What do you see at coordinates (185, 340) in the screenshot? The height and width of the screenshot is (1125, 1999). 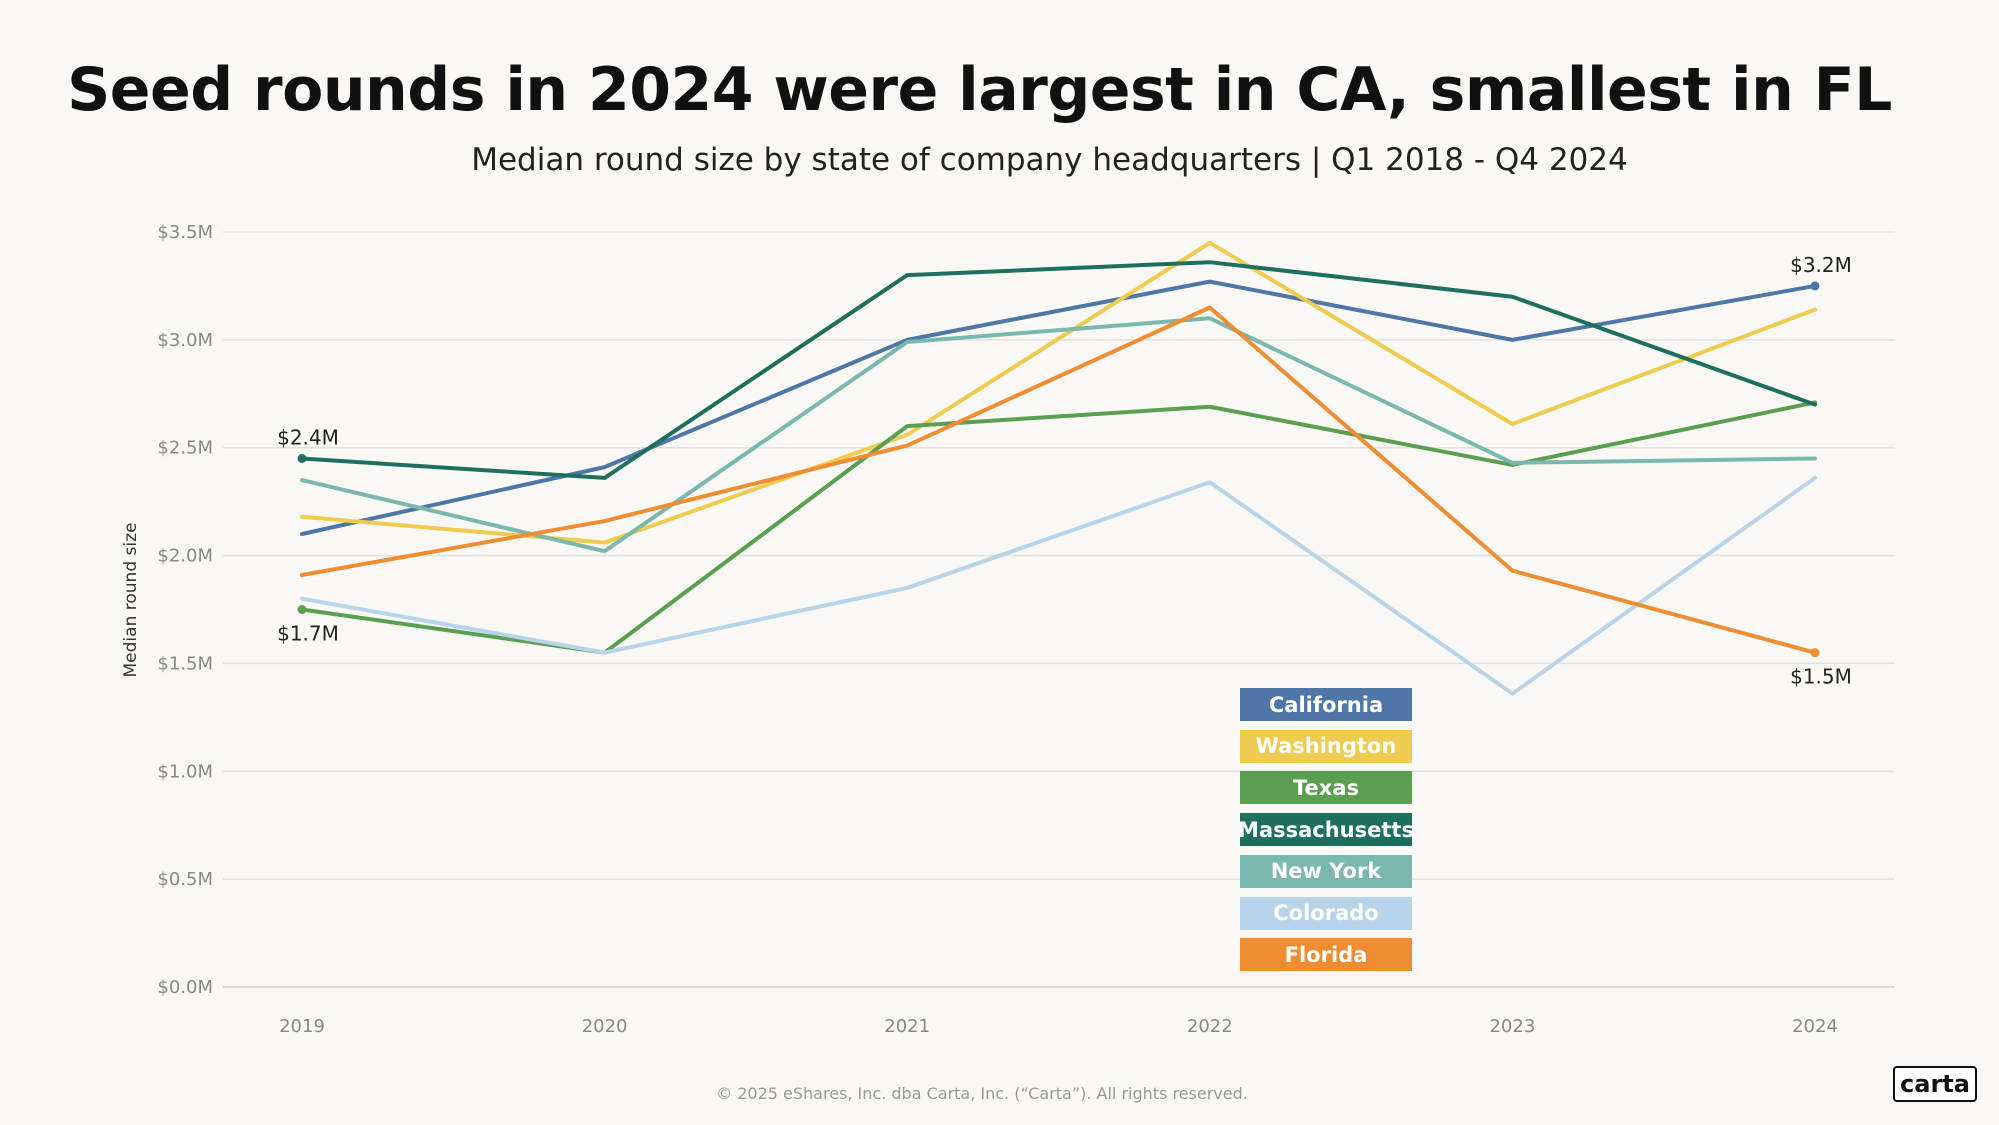 I see `y-tick-label: $3.0M` at bounding box center [185, 340].